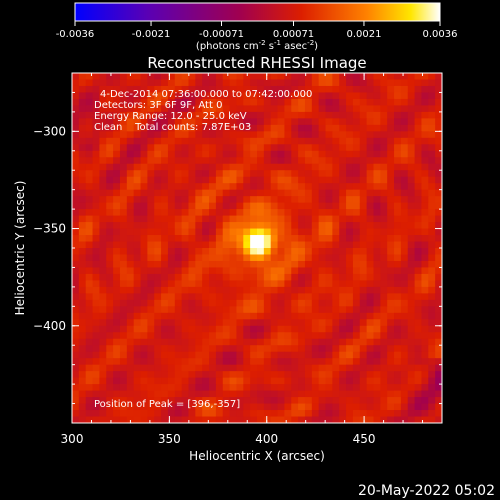 The height and width of the screenshot is (500, 500). I want to click on x-tick-label: 400, so click(266, 439).